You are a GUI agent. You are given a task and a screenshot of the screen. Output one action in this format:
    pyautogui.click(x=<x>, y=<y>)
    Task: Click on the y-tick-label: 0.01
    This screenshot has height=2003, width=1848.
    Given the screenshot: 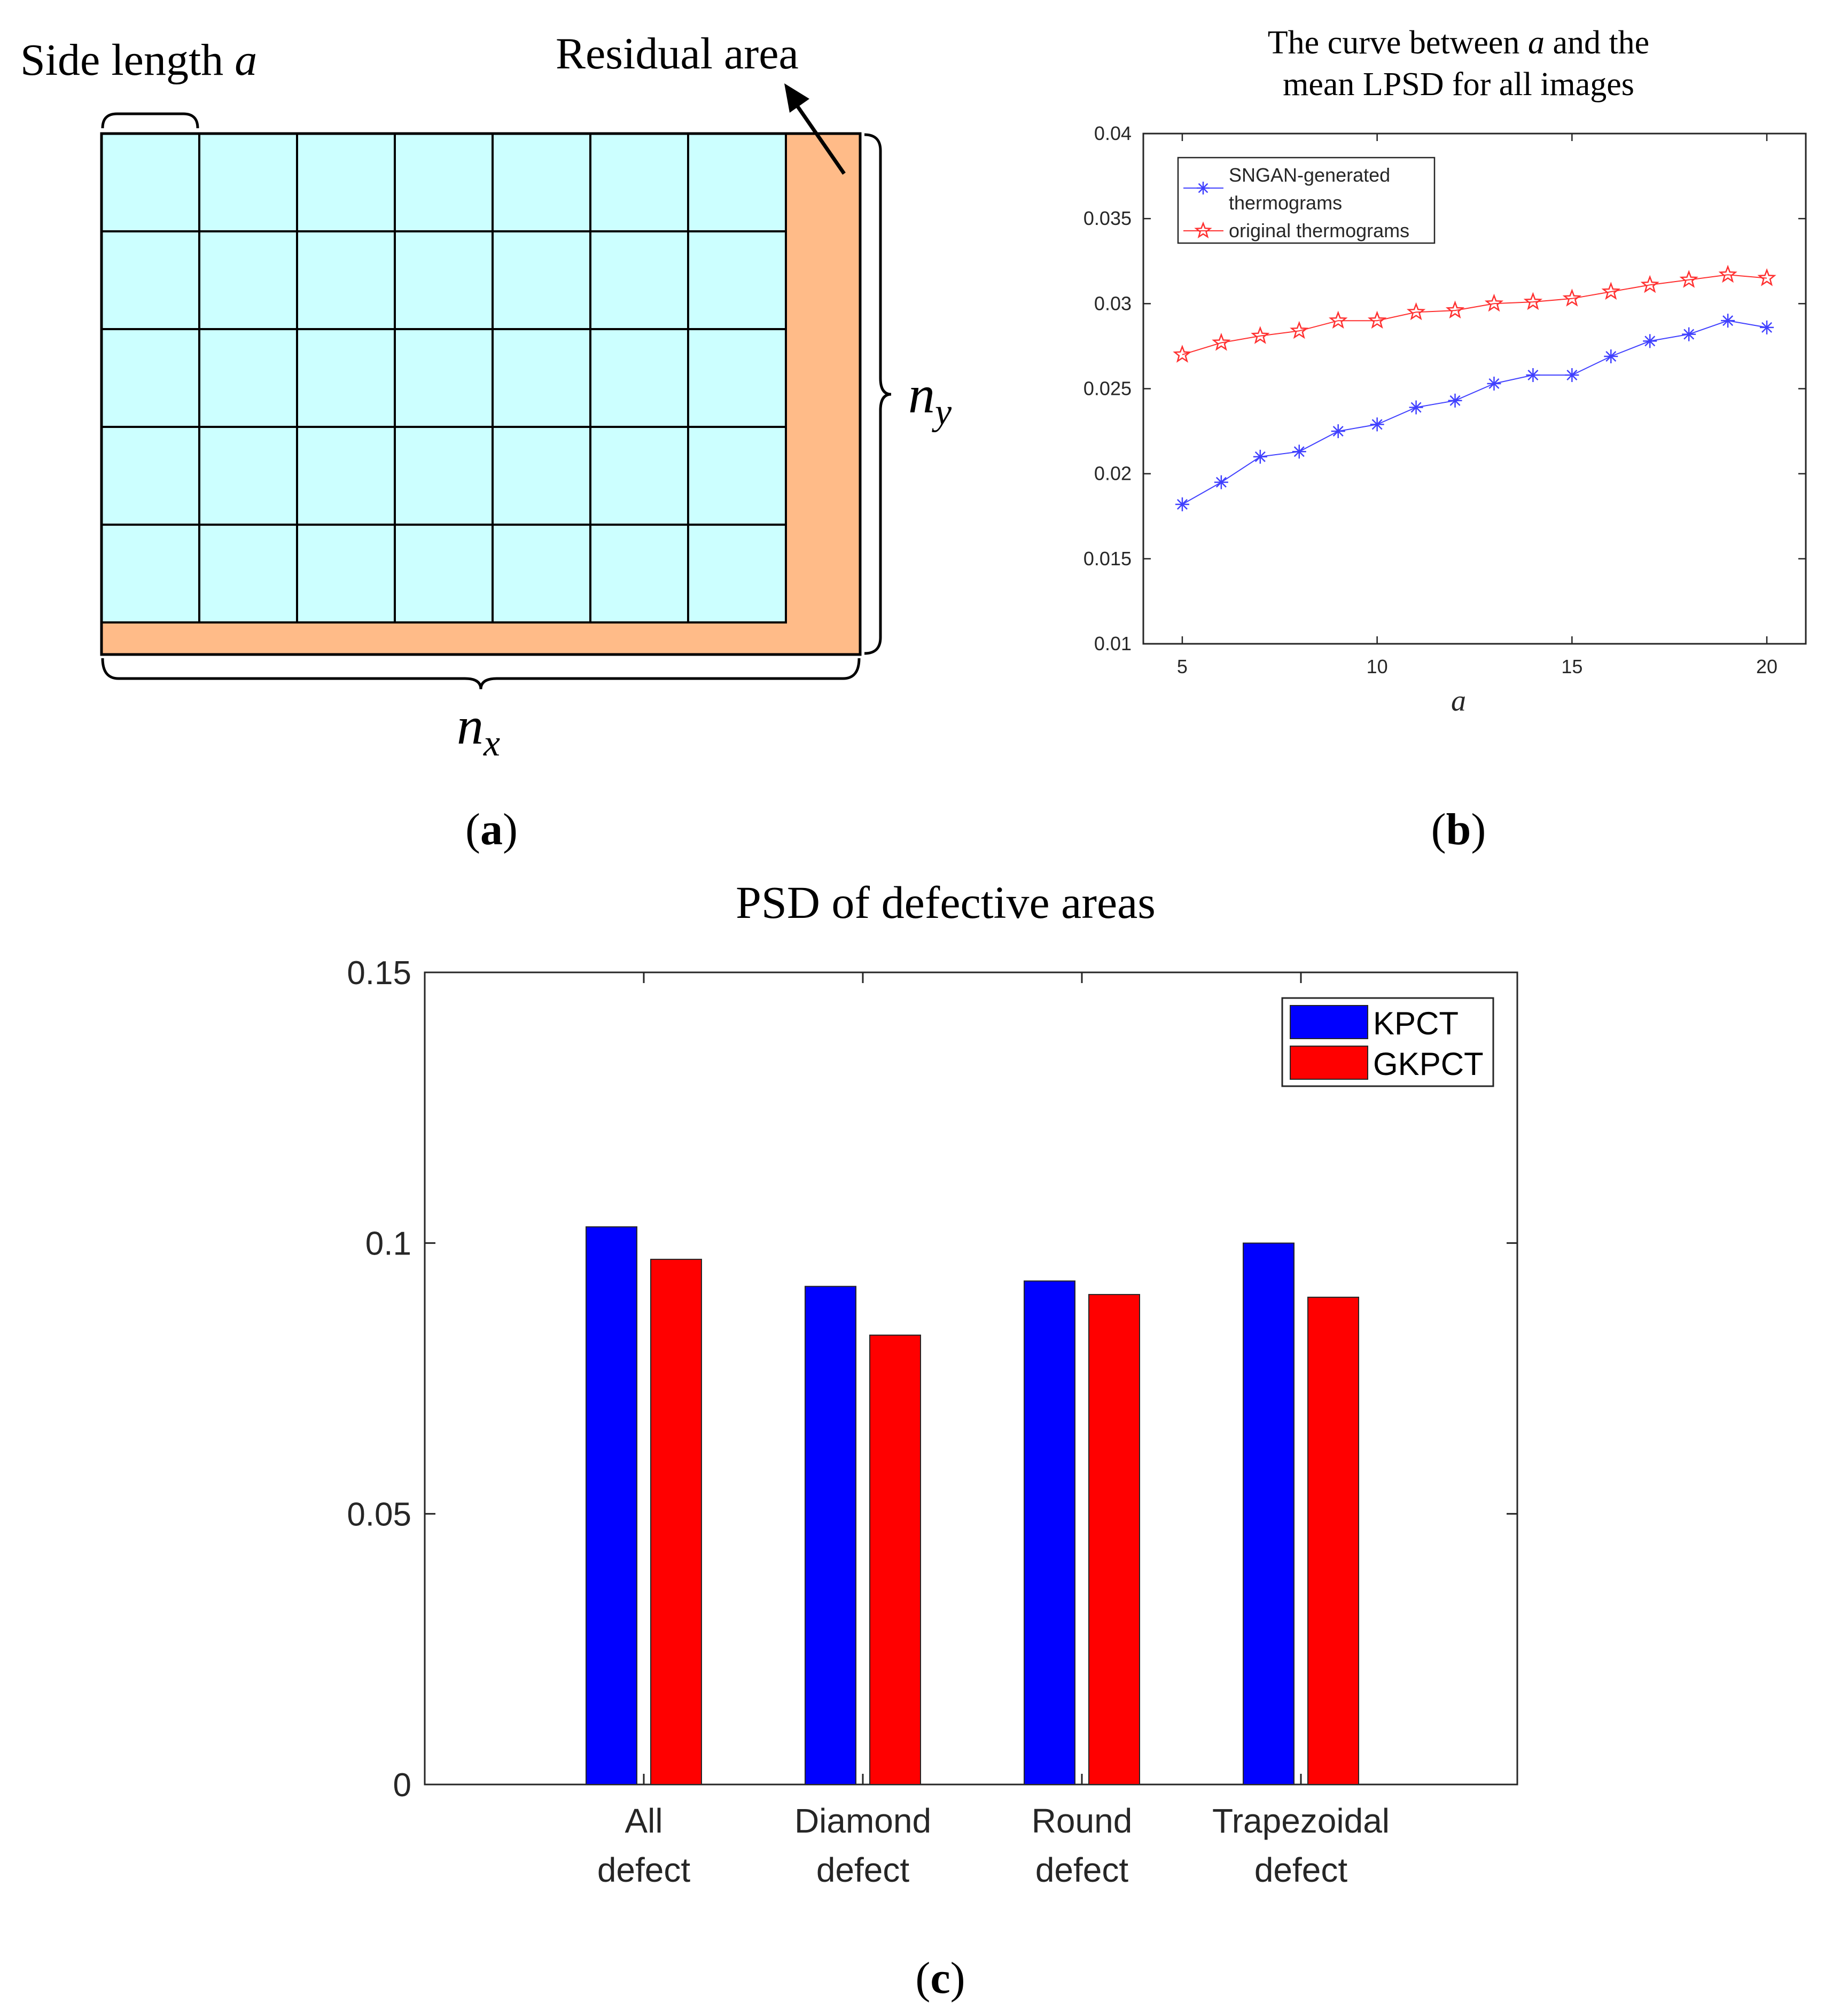 What is the action you would take?
    pyautogui.click(x=1113, y=643)
    